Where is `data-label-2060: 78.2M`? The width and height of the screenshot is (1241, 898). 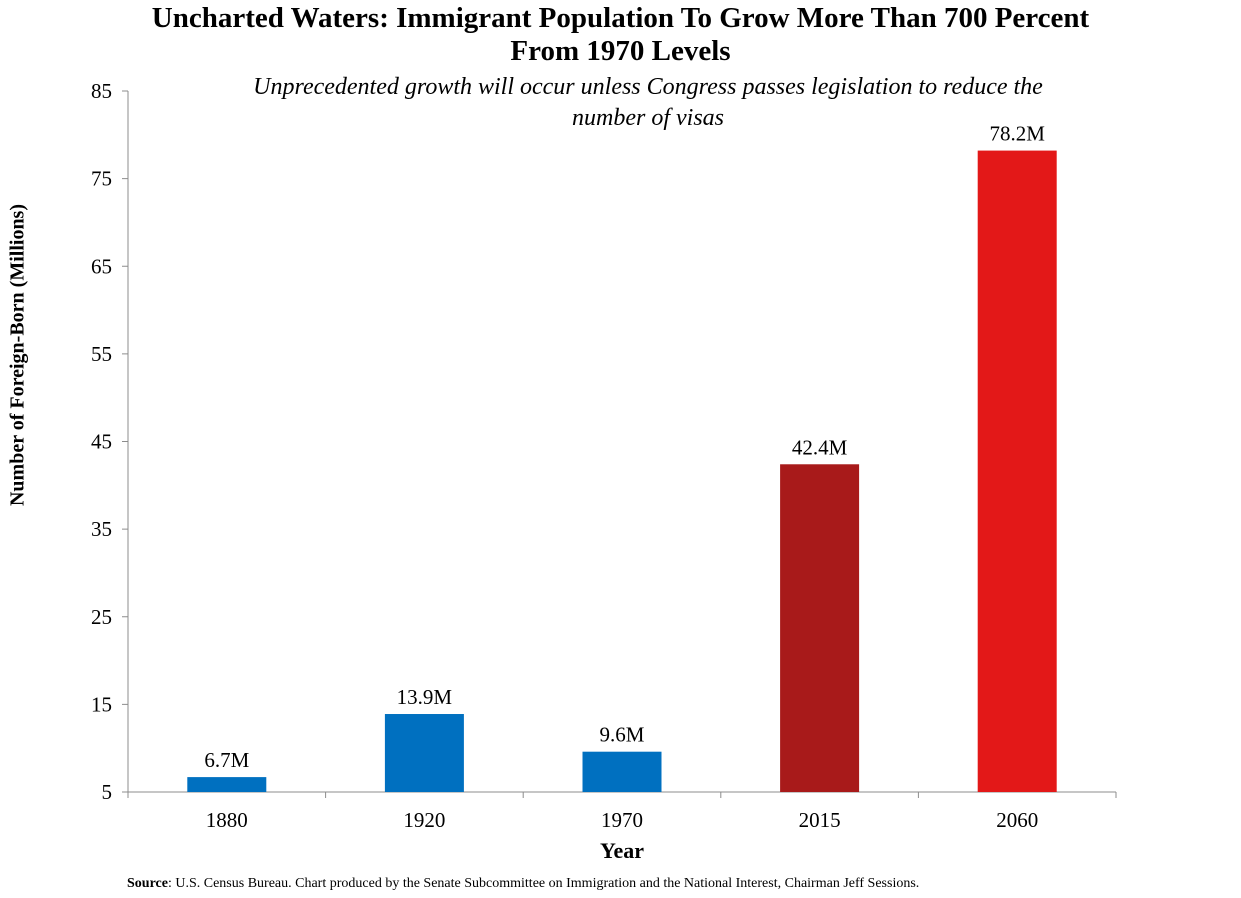 data-label-2060: 78.2M is located at coordinates (1017, 134).